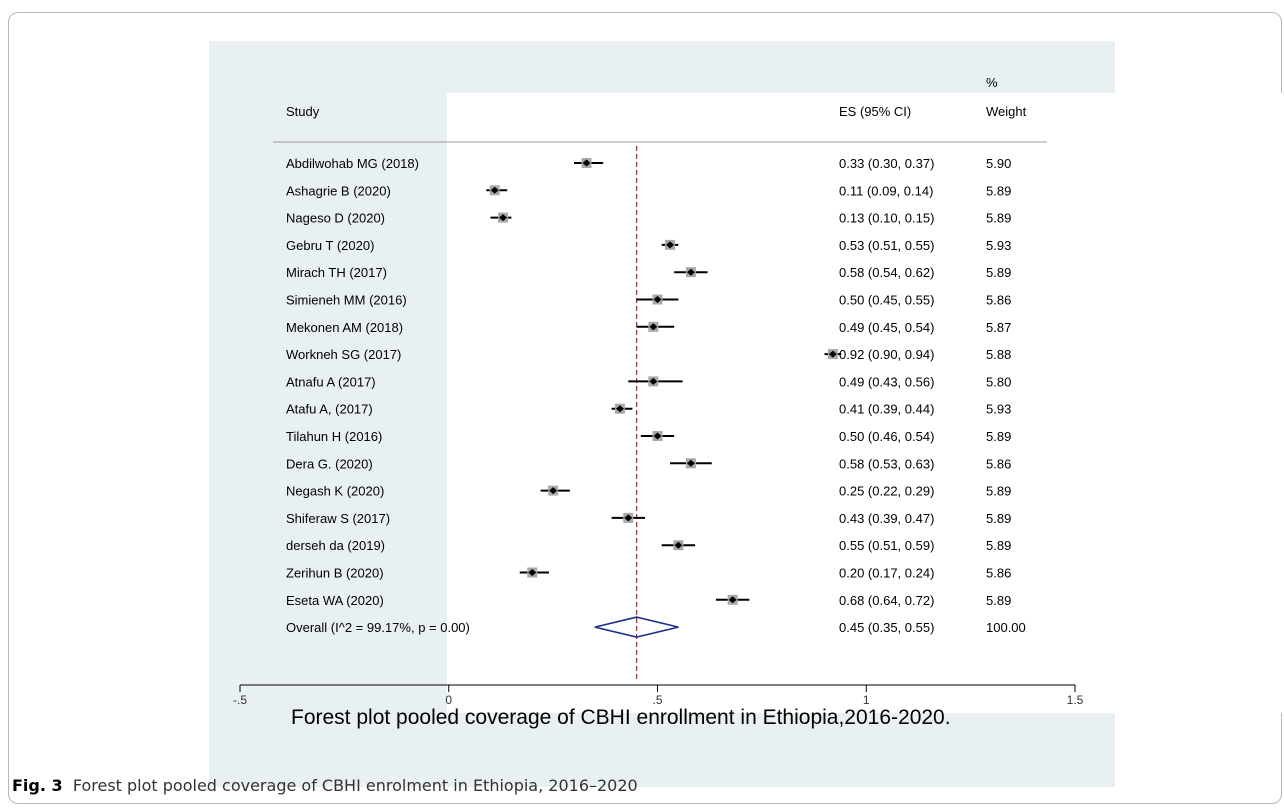  Describe the element at coordinates (656, 97) in the screenshot. I see `column-headers: Study ES (95% CI) % Weight` at that location.